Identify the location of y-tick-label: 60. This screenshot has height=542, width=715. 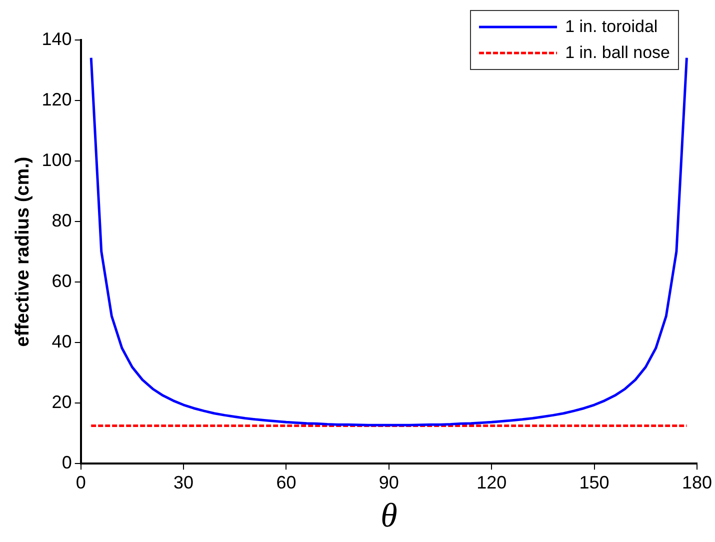
(62, 281).